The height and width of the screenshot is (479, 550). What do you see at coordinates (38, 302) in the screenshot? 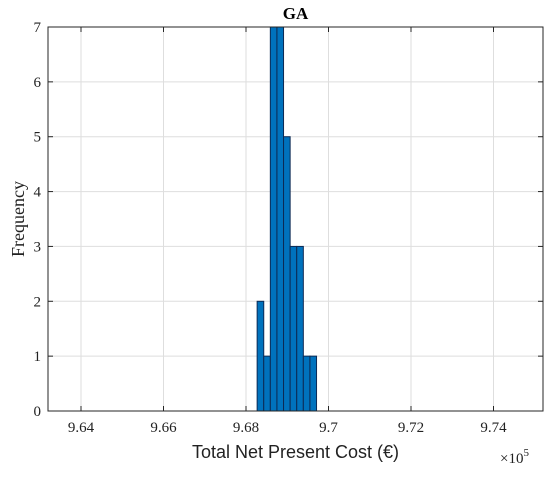
I see `y-tick-label-2: 2` at bounding box center [38, 302].